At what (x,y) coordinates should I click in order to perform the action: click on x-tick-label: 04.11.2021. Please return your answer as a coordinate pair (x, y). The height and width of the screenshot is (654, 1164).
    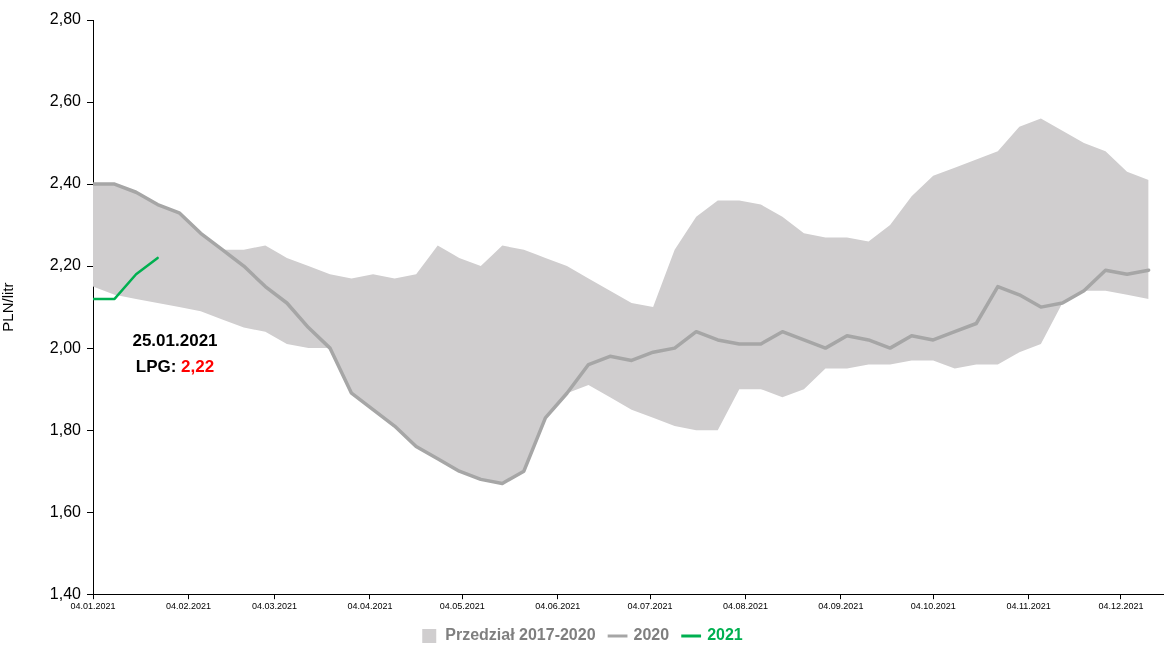
    Looking at the image, I should click on (1028, 606).